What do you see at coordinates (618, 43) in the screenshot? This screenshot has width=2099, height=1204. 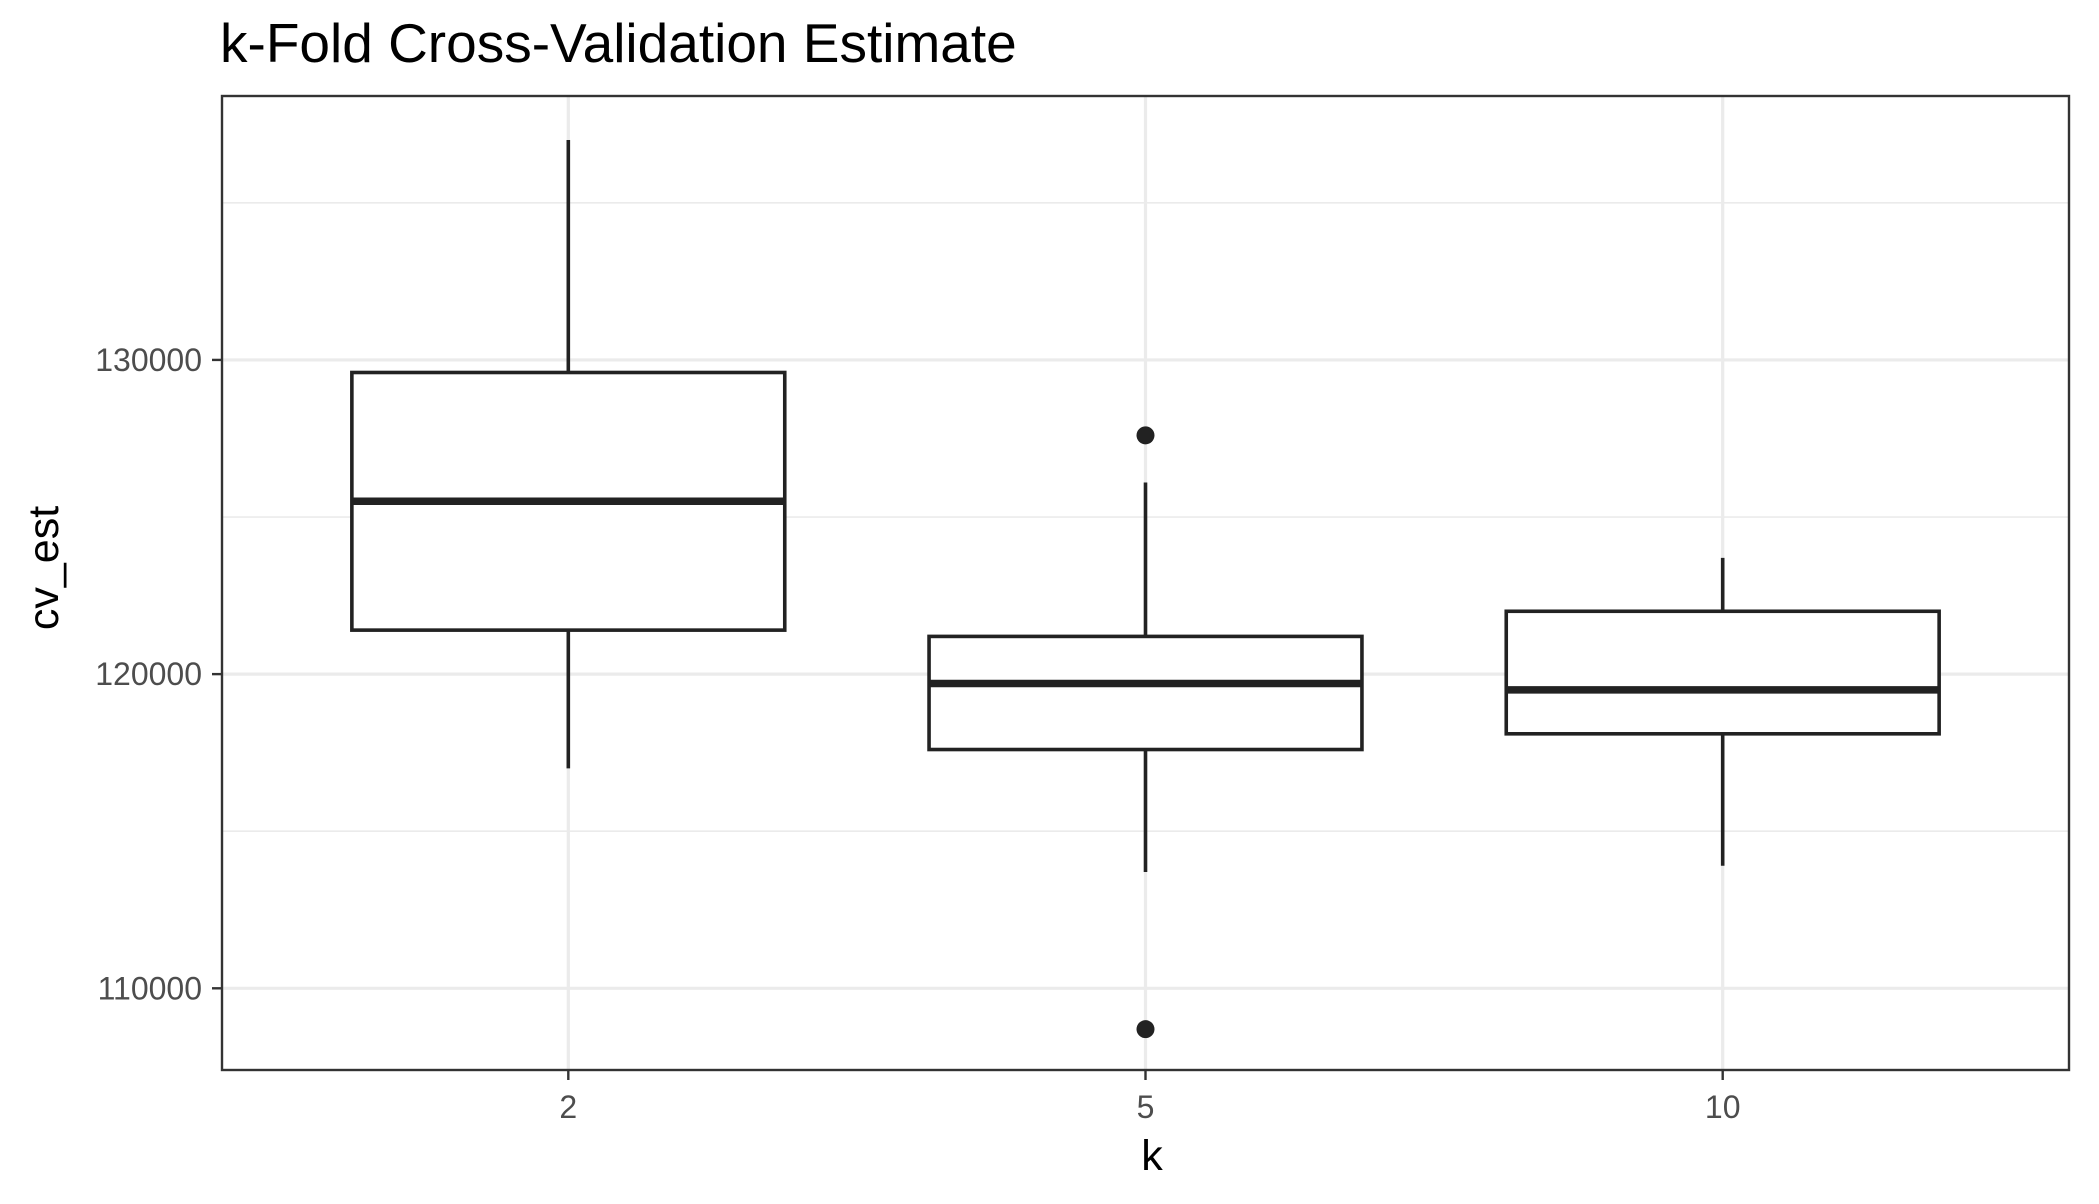 I see `chart-title: k-Fold Cross-Validation Estimate` at bounding box center [618, 43].